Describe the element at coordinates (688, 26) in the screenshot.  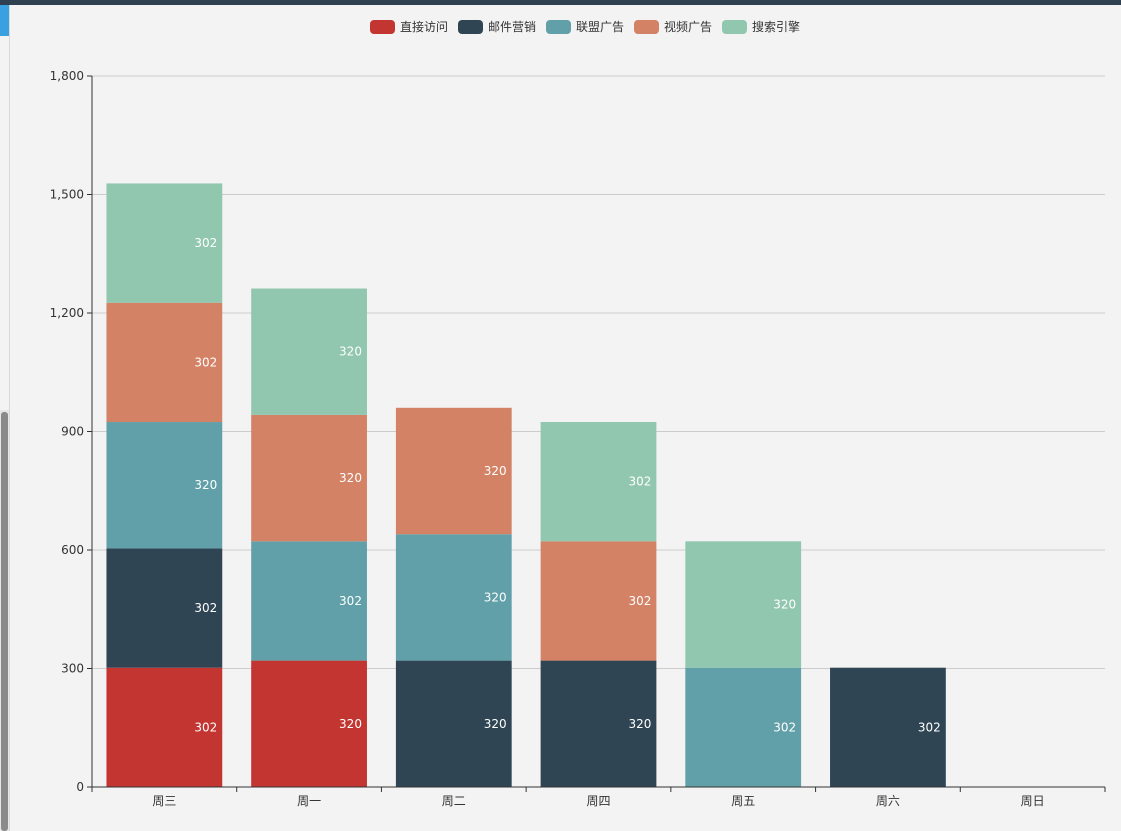
I see `legend-label: 视频广告` at that location.